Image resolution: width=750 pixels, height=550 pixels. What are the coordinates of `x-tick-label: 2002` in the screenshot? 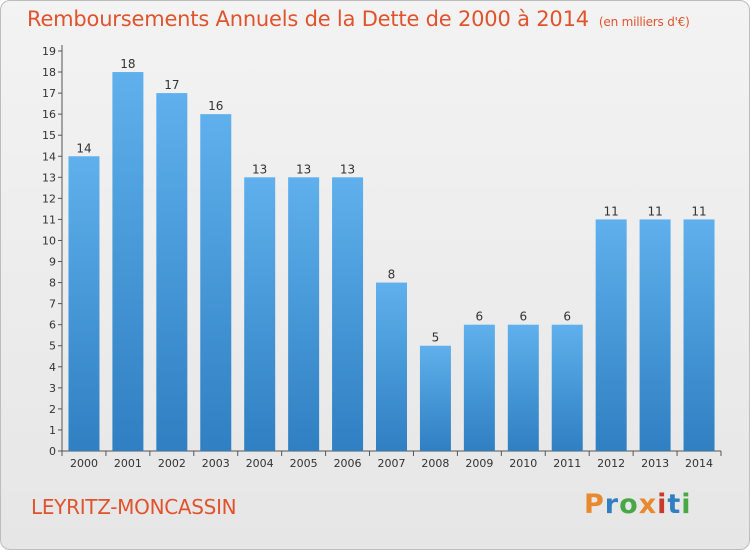 It's located at (172, 463).